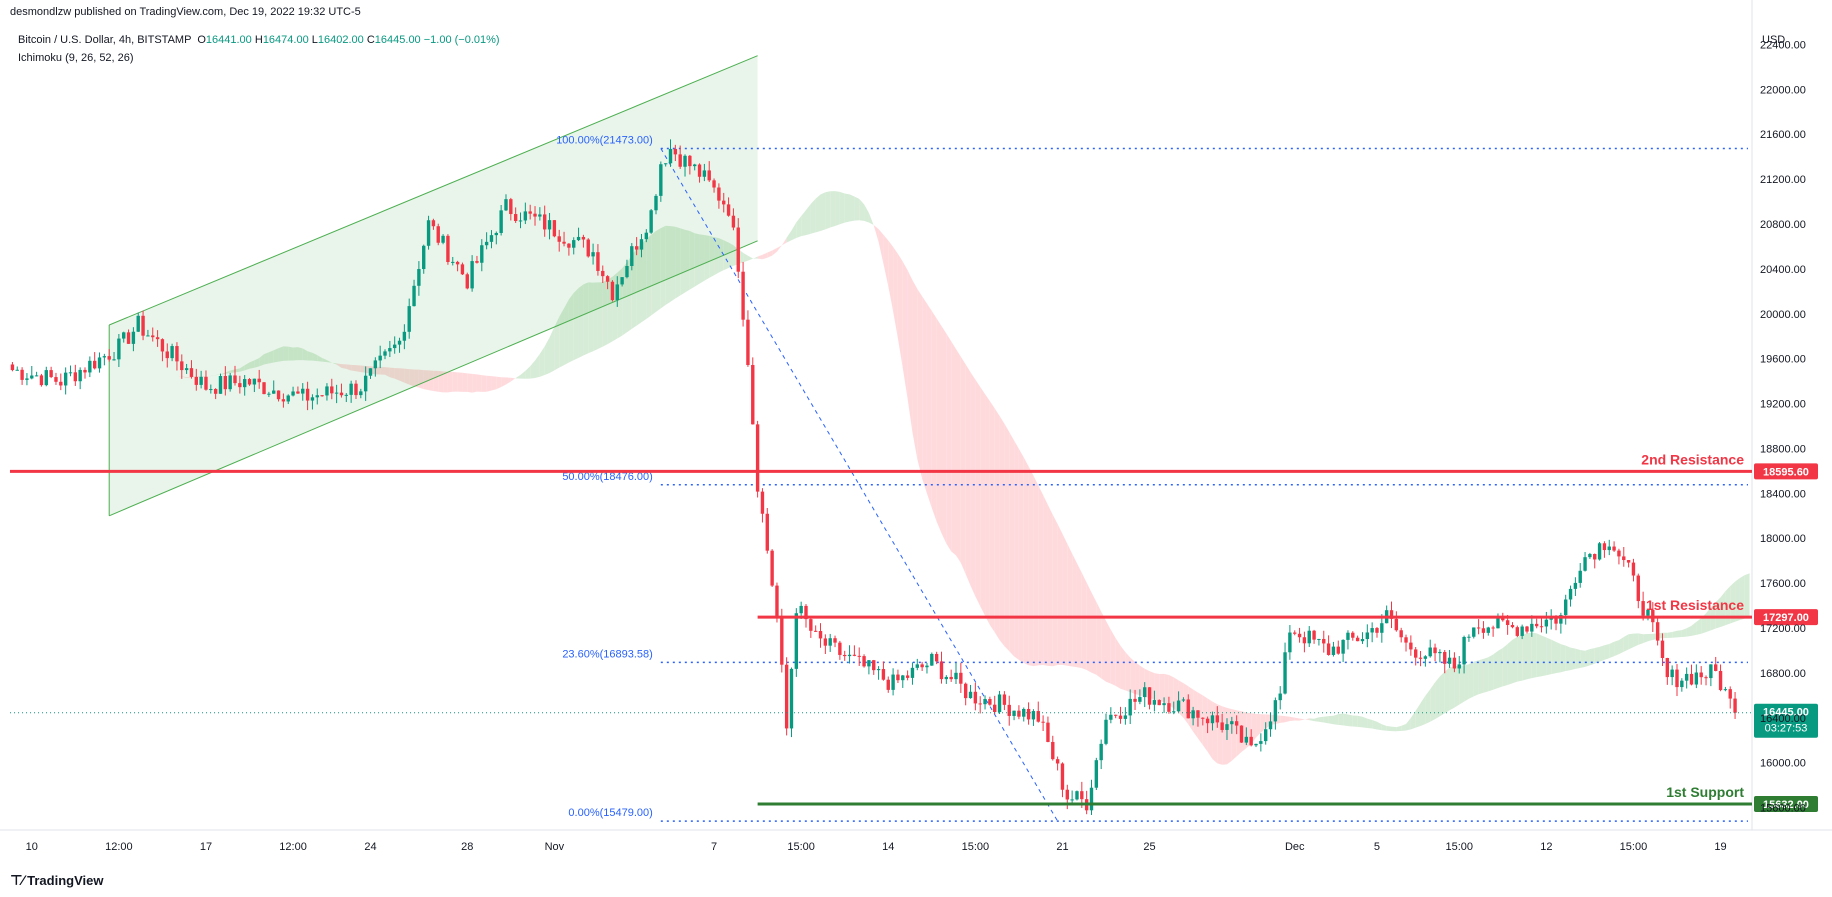  Describe the element at coordinates (56, 880) in the screenshot. I see `brand: ⊤⁄ TradingView` at that location.